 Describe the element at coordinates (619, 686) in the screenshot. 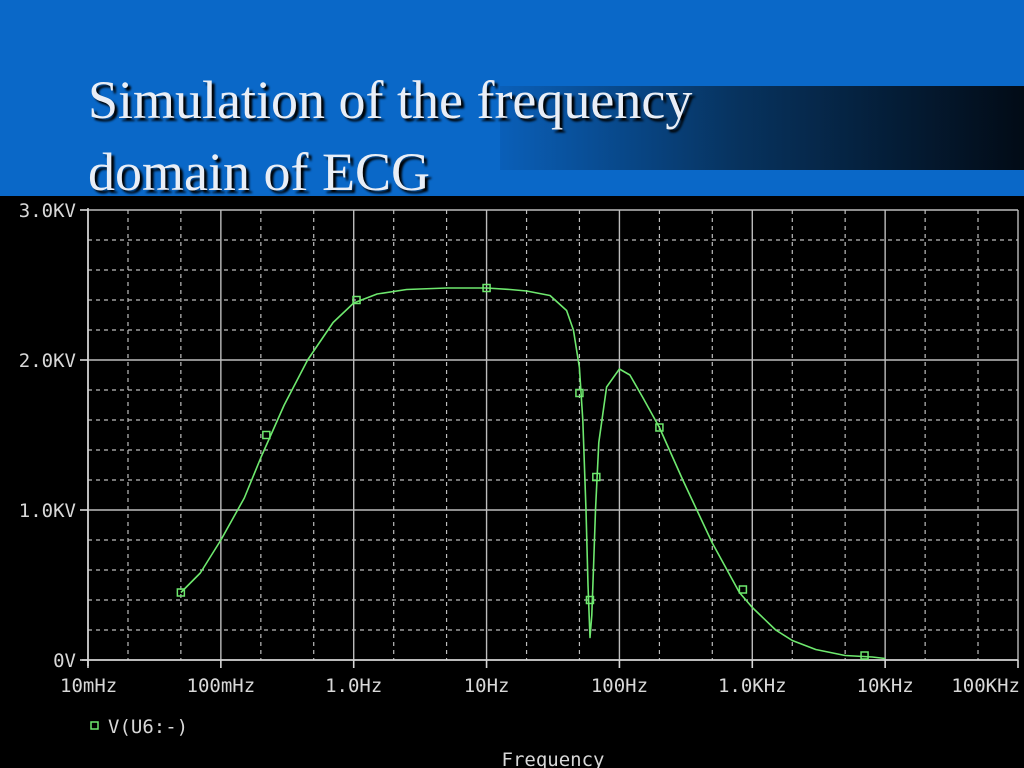

I see `x-tick-label: 100Hz` at that location.